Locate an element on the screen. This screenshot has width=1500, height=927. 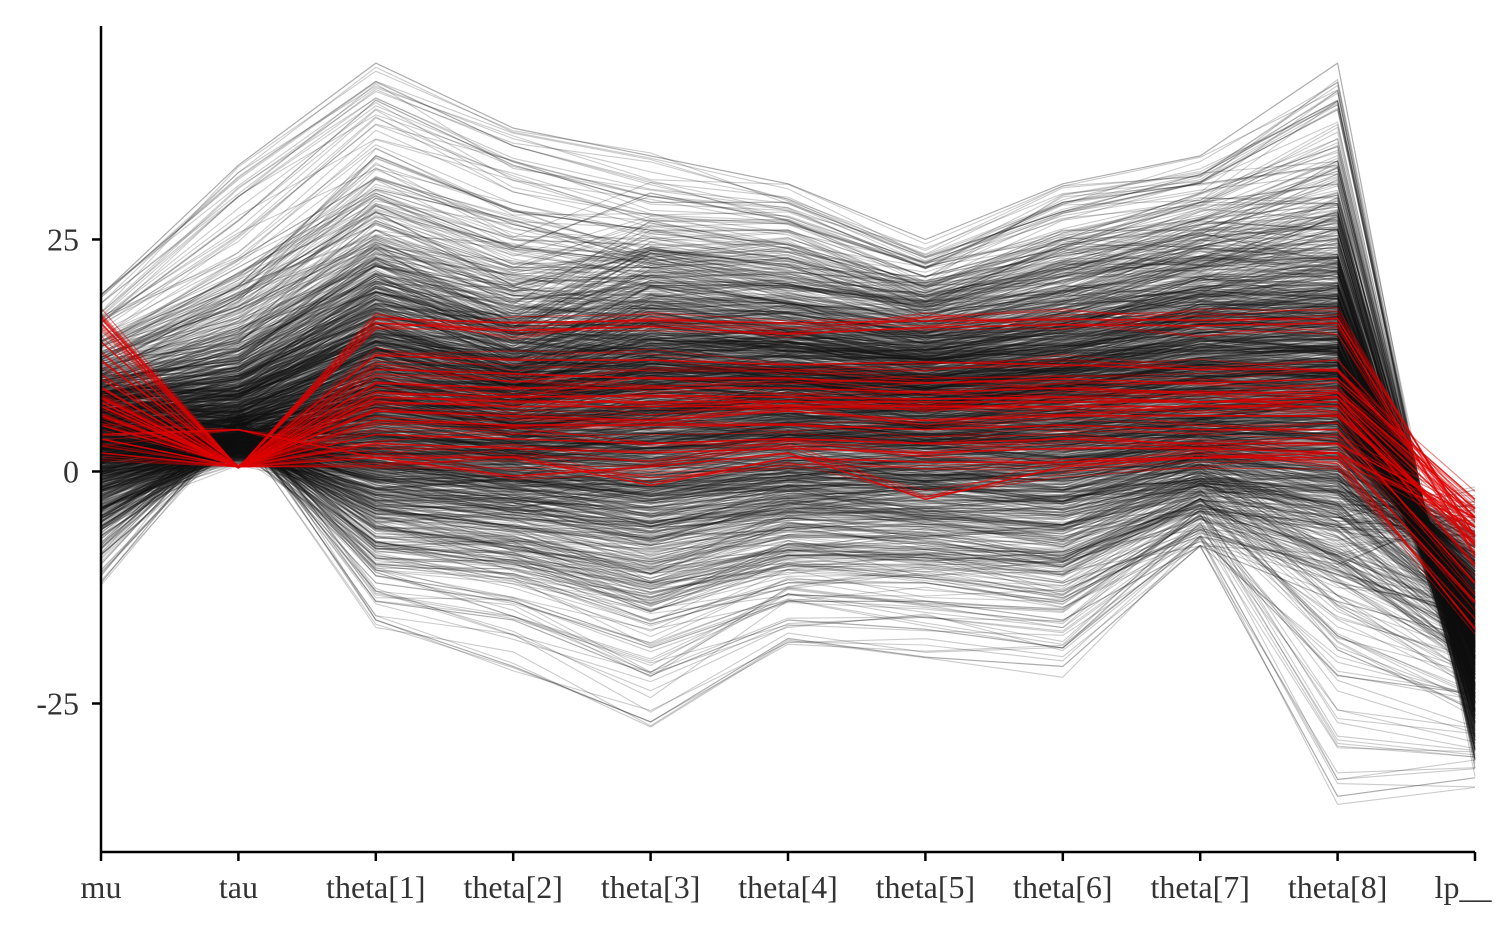
x-tick-label: theta[6] is located at coordinates (1063, 887).